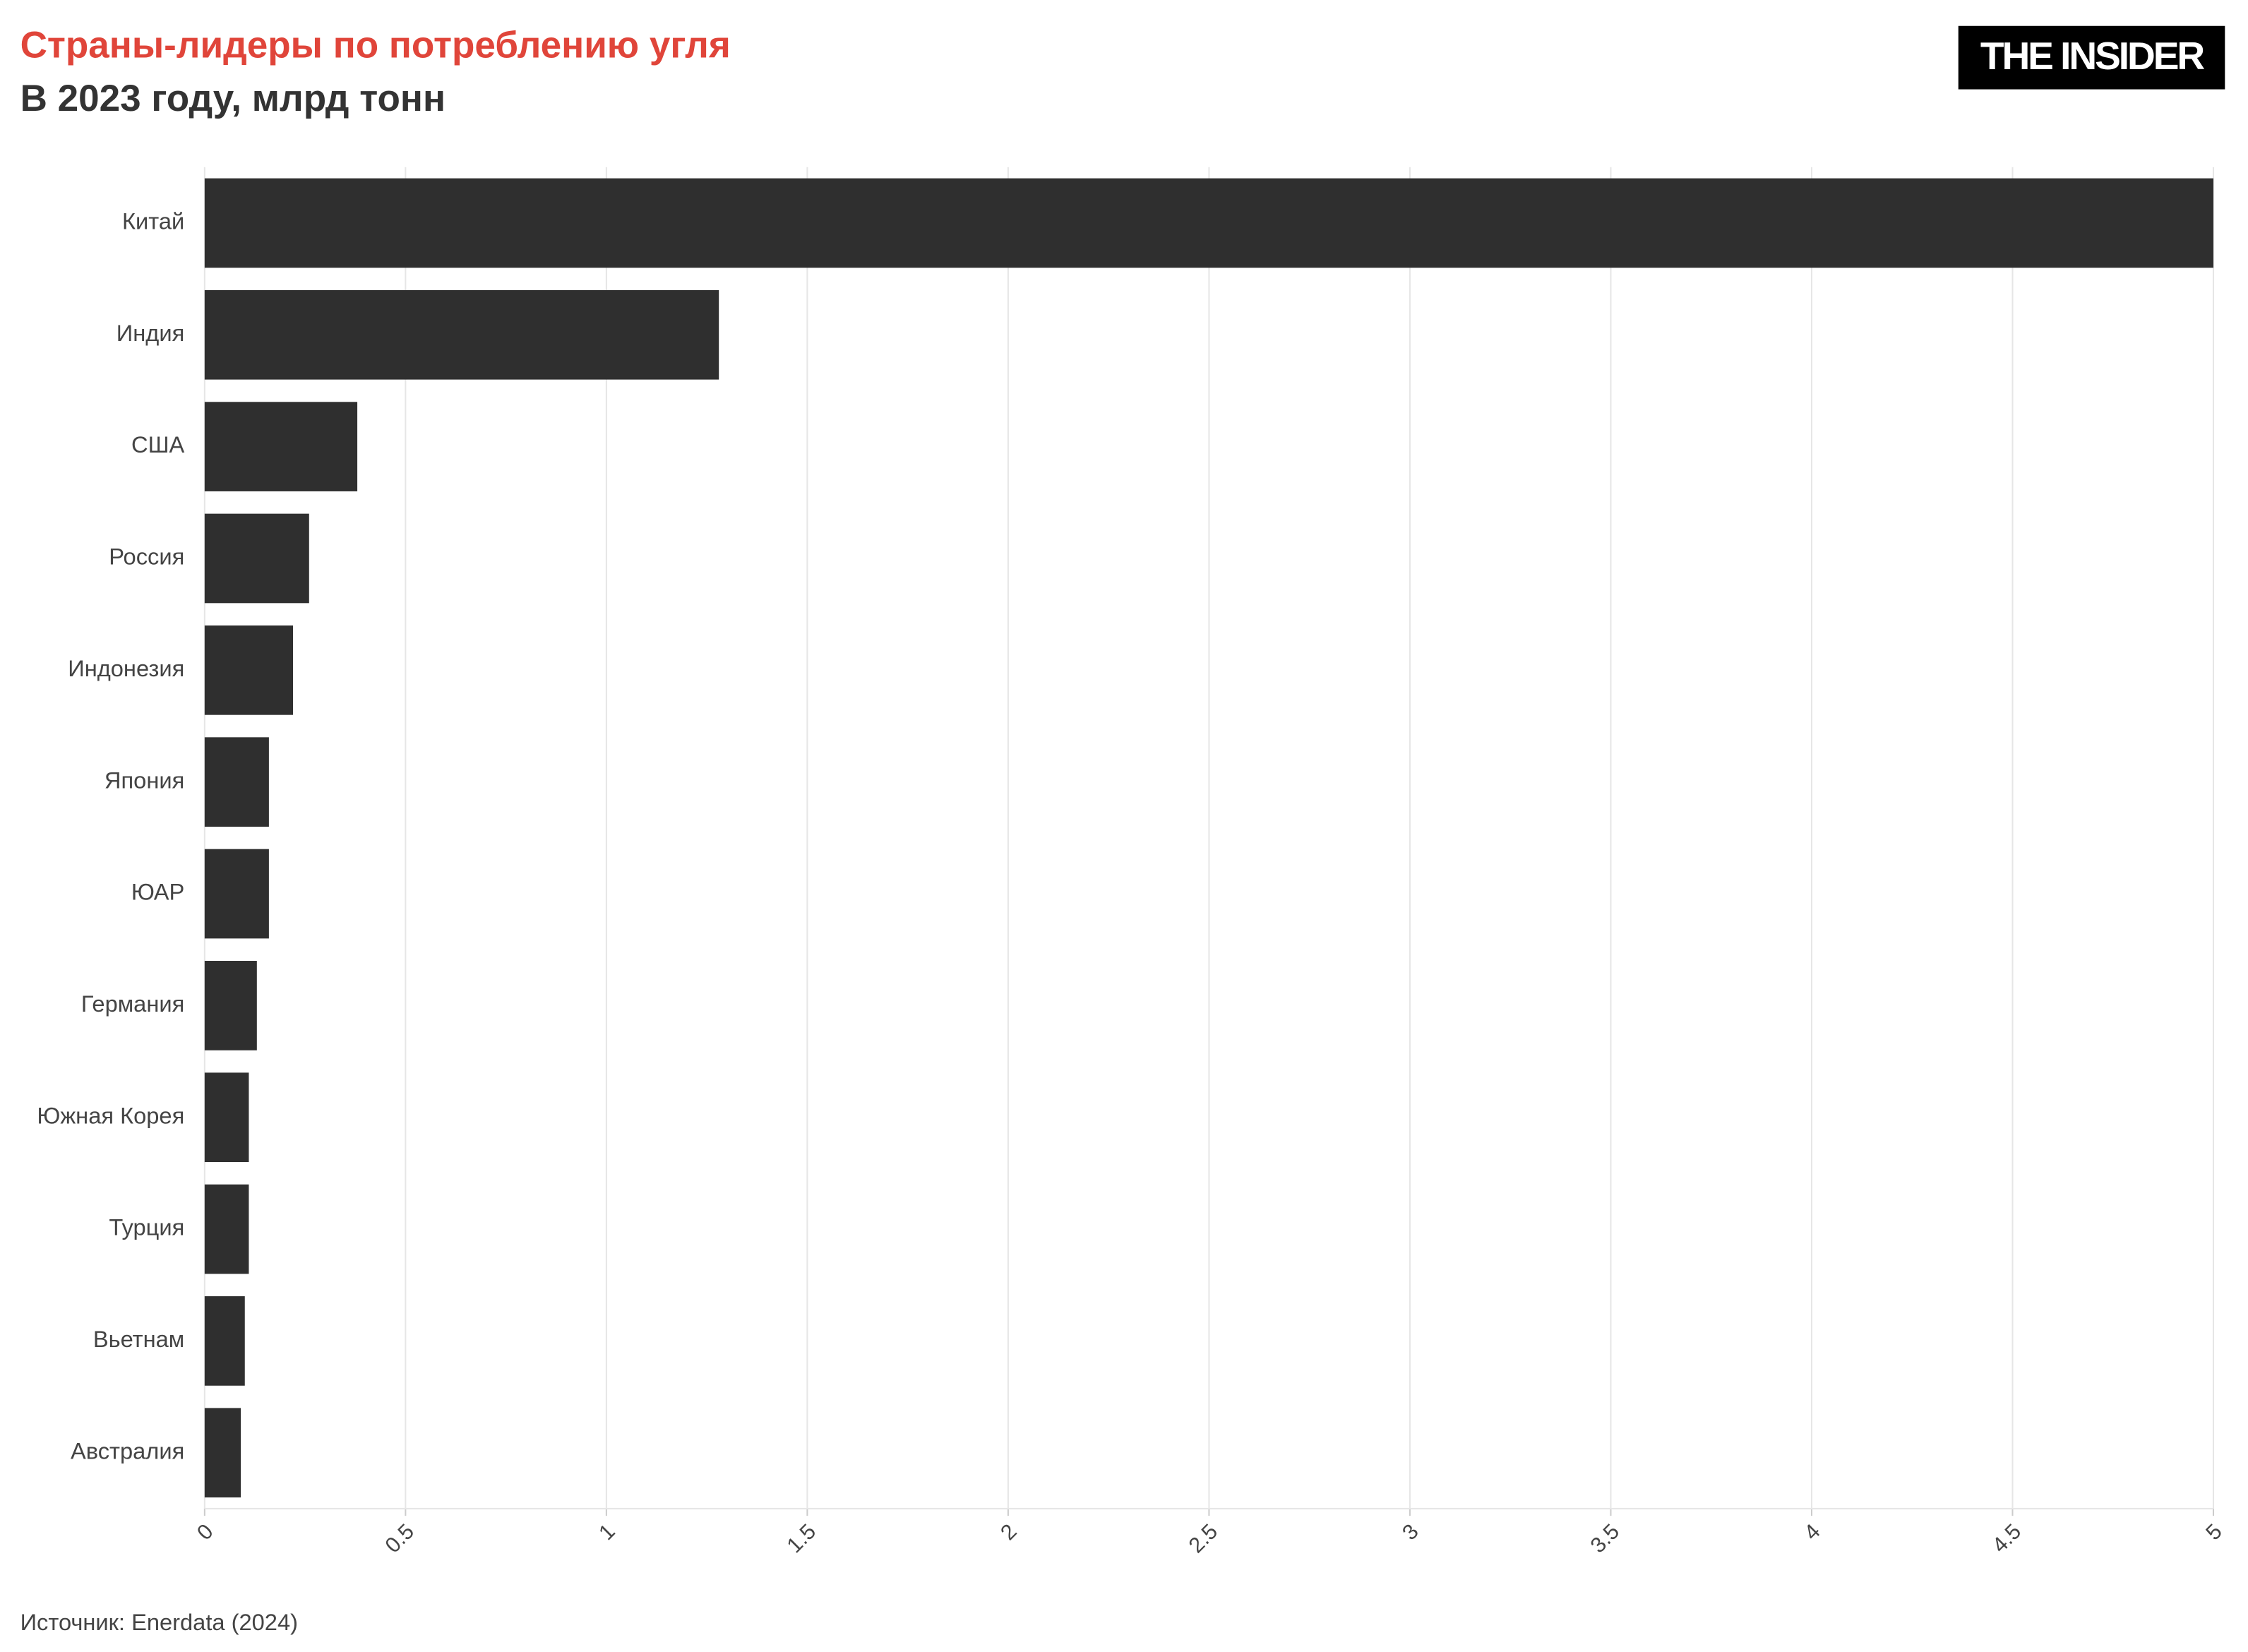 This screenshot has width=2248, height=1652. What do you see at coordinates (127, 1450) in the screenshot?
I see `y-tick-label: Австралия` at bounding box center [127, 1450].